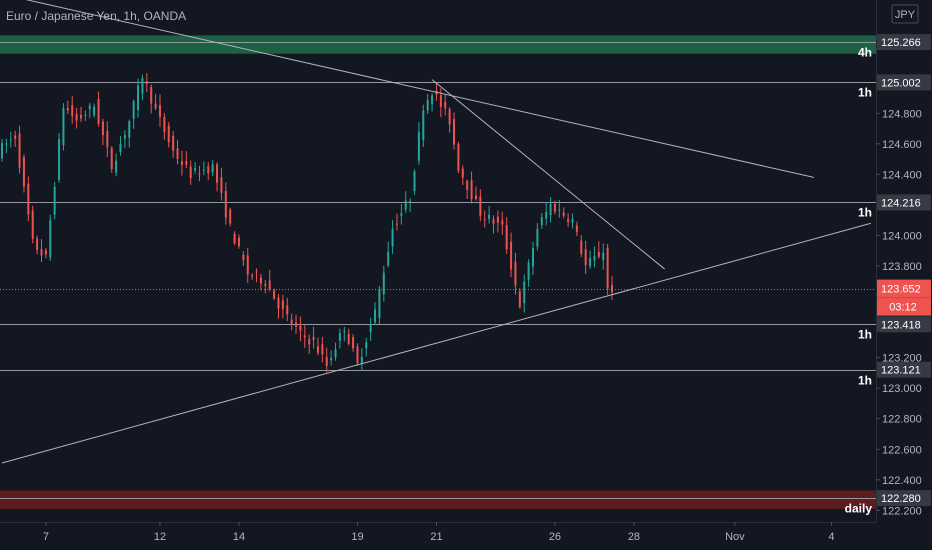 This screenshot has height=550, width=932. I want to click on resistance-zone, so click(438, 44).